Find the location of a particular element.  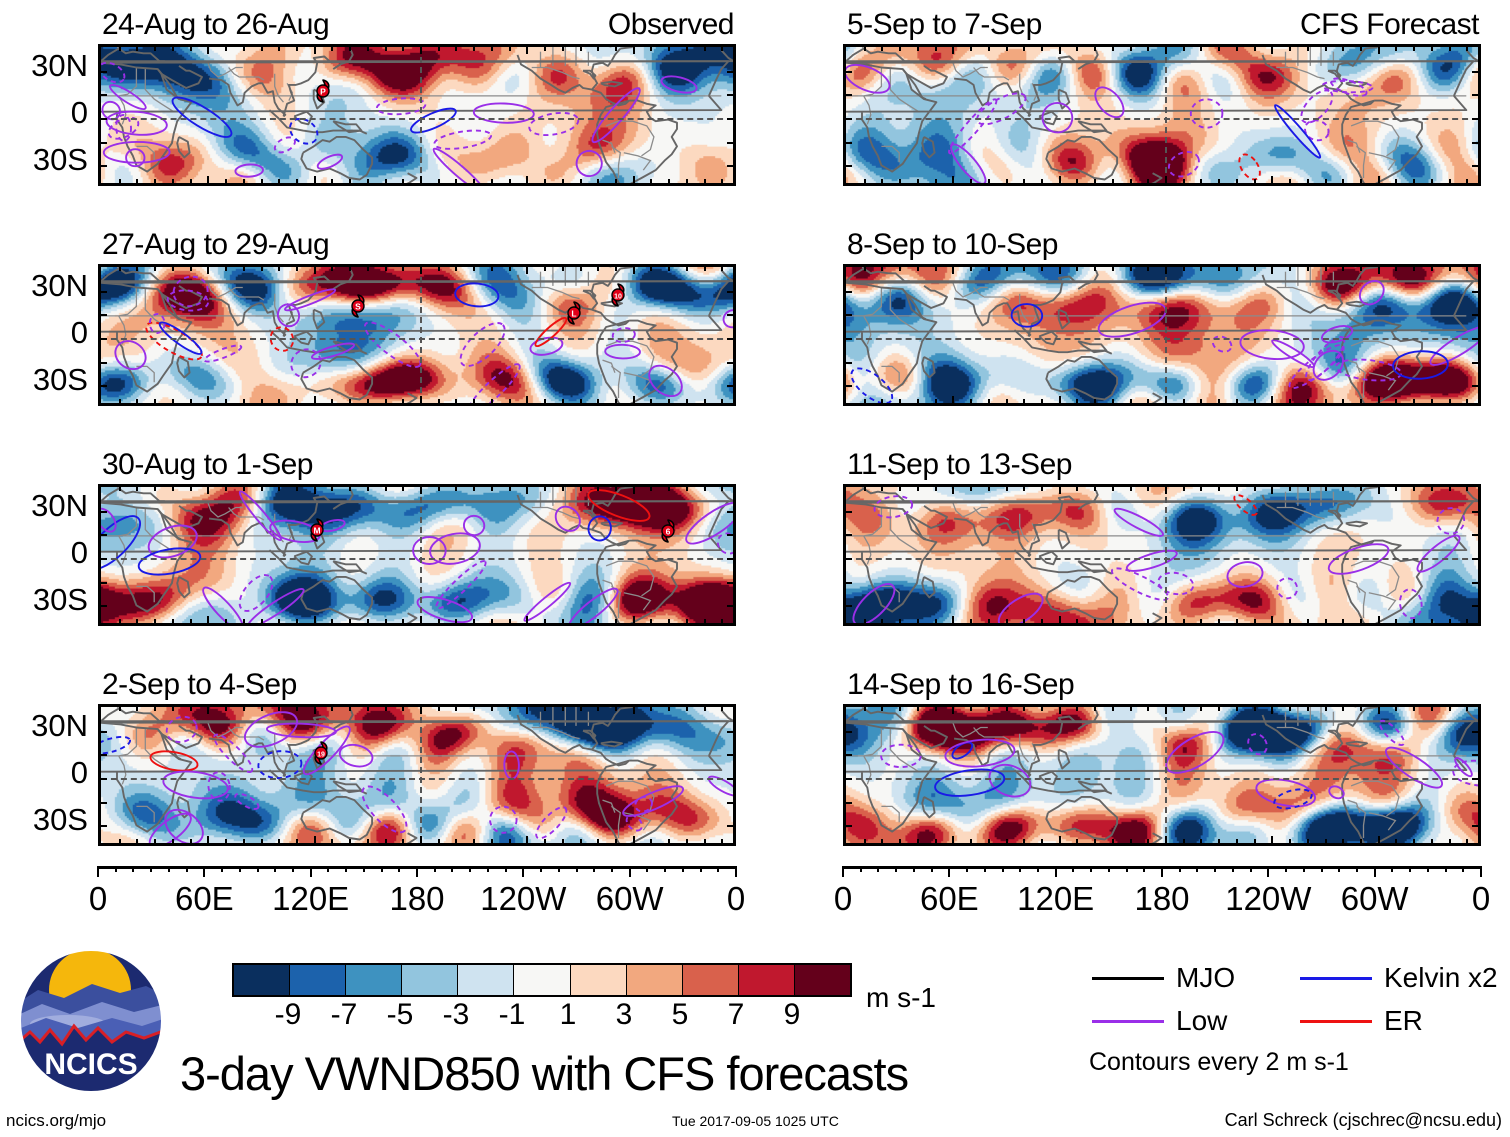

footer-left-link: ncics.org/mjo is located at coordinates (56, 1120).